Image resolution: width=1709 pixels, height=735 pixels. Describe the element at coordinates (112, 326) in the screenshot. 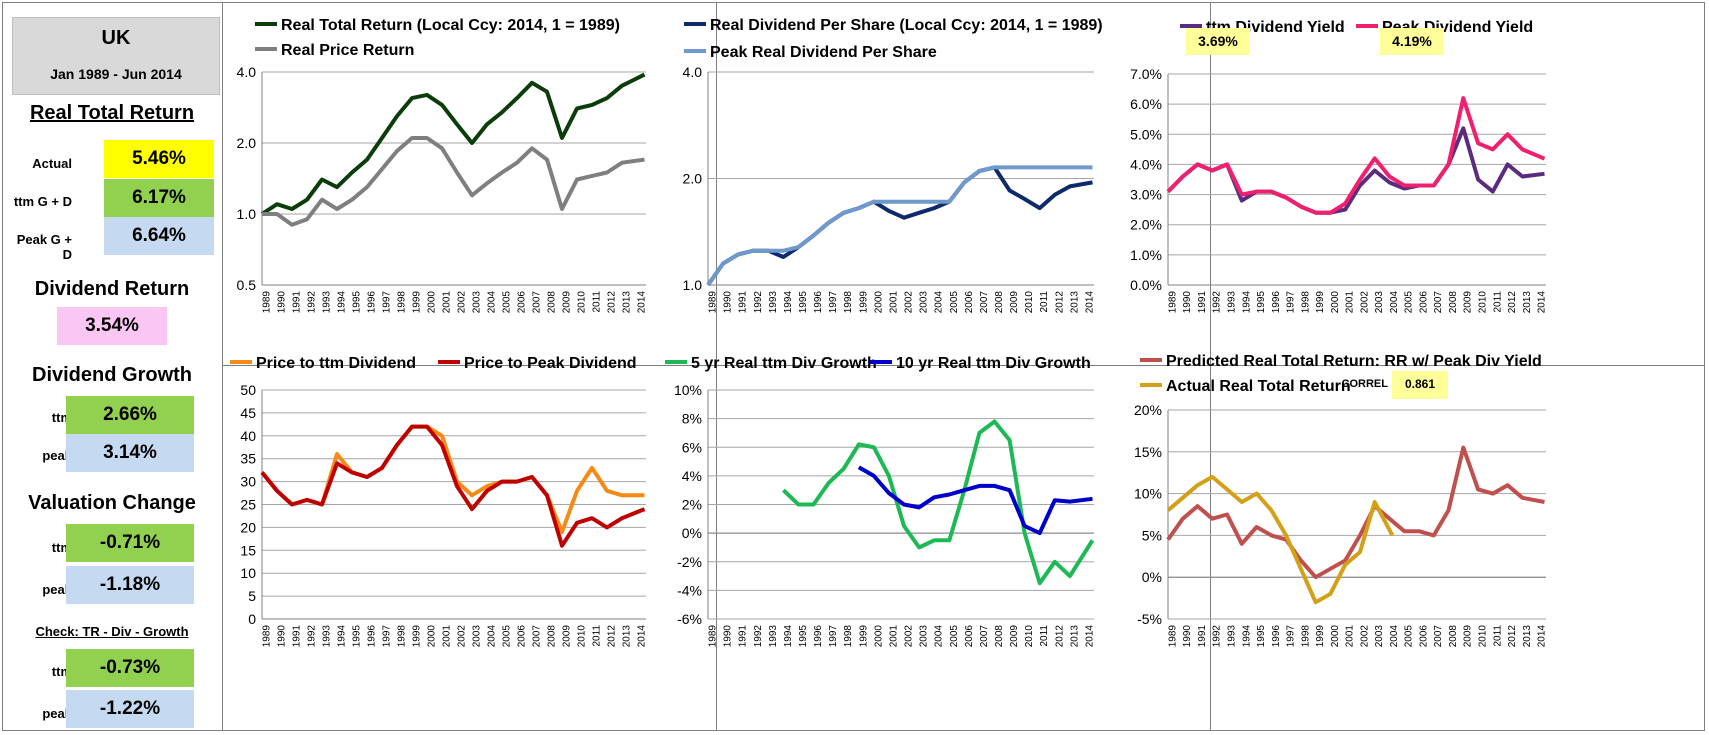

I see `dividend-return-value: 3.54%` at that location.